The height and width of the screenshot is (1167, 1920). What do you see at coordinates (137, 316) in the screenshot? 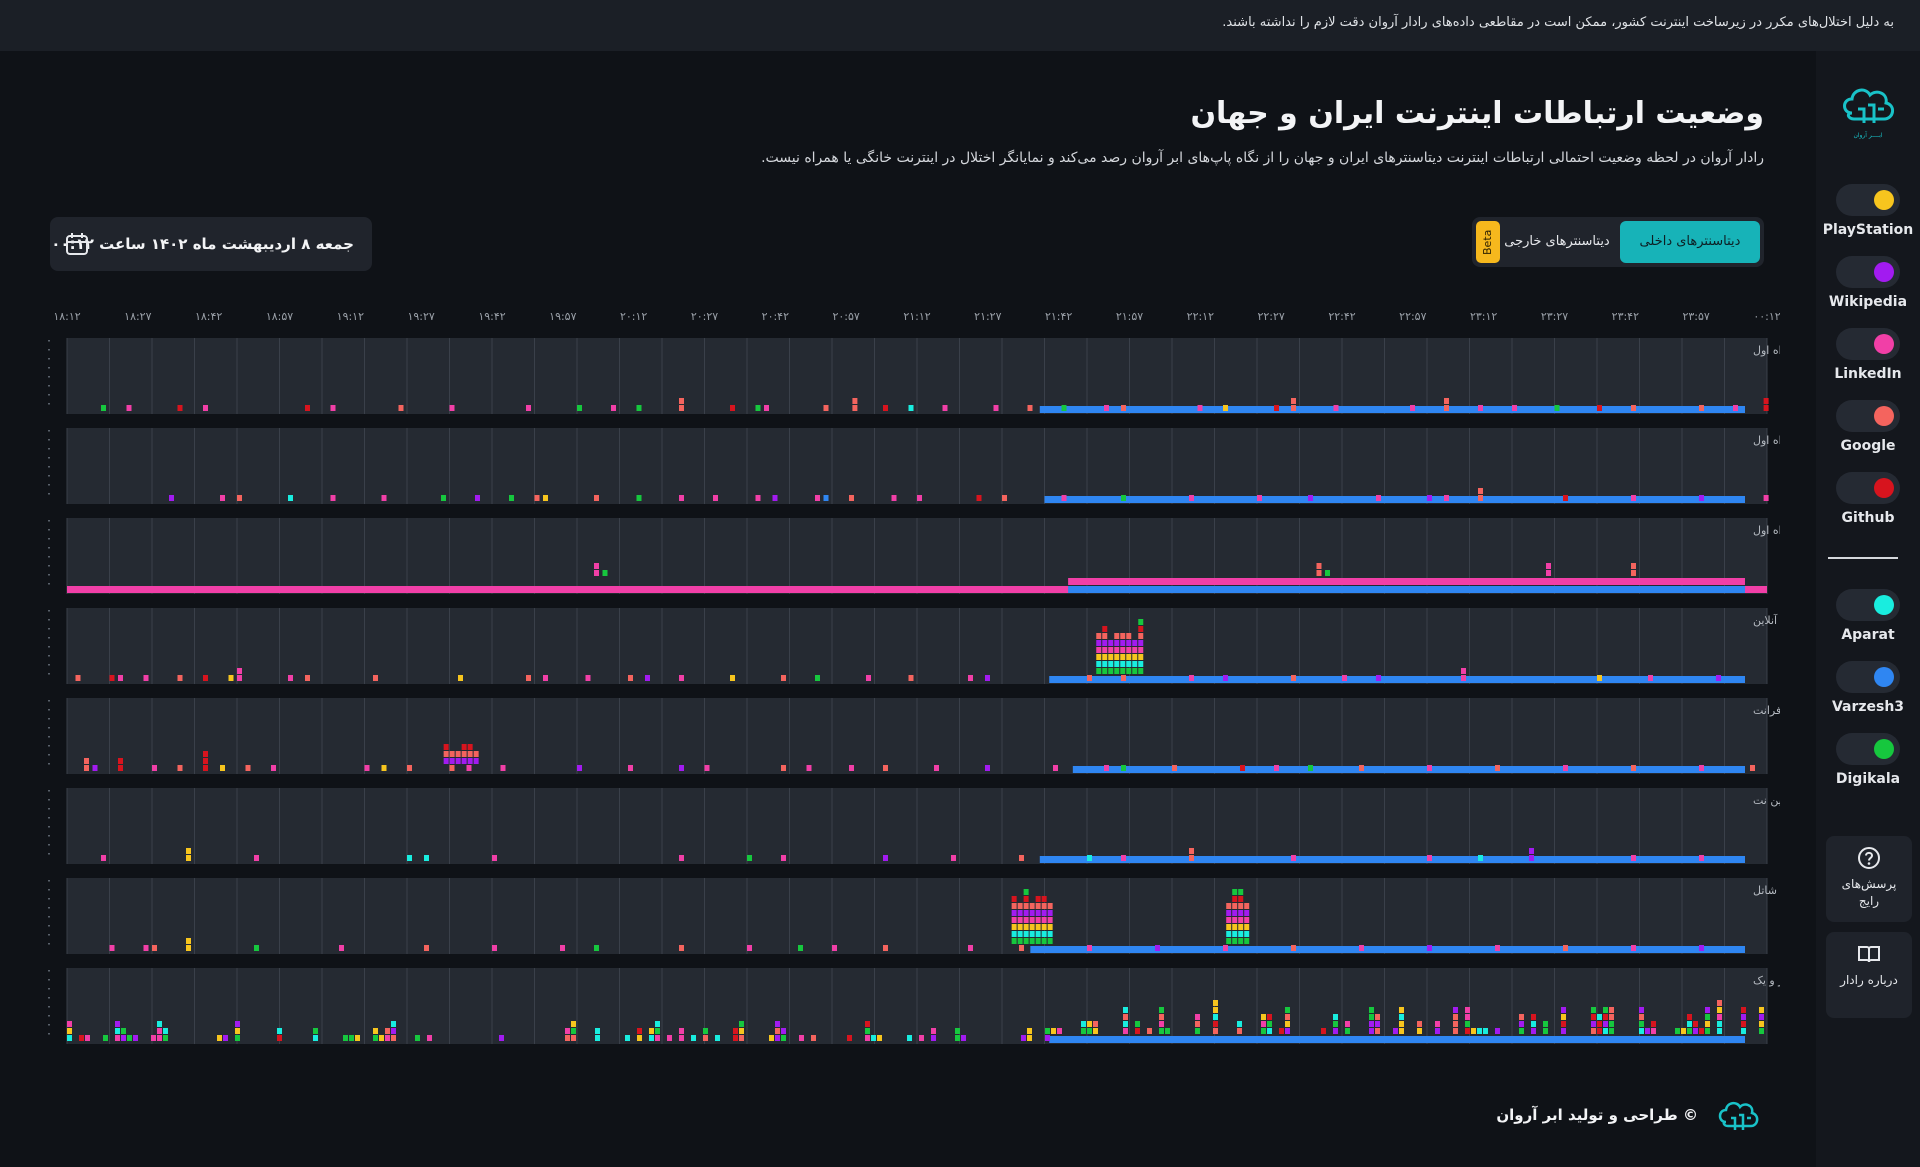
I see `x-tick-label: ۱۸:۲۷` at bounding box center [137, 316].